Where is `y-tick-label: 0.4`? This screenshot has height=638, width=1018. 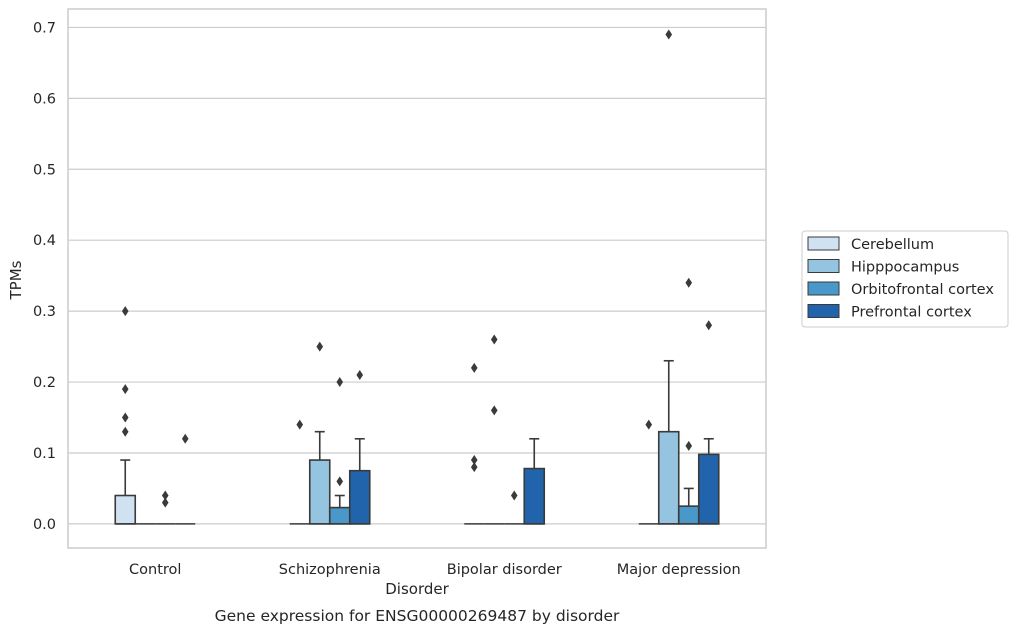 y-tick-label: 0.4 is located at coordinates (44, 241).